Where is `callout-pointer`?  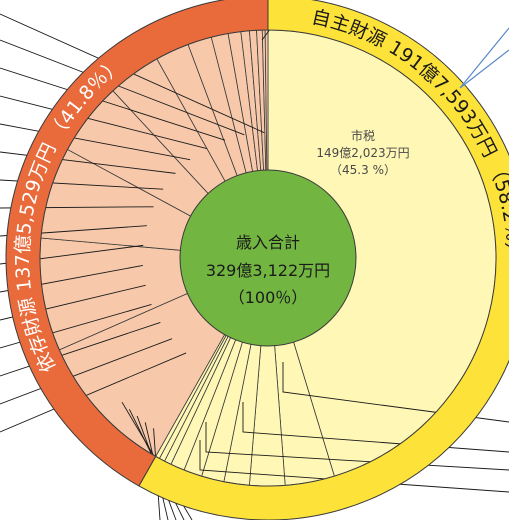 callout-pointer is located at coordinates (484, 58).